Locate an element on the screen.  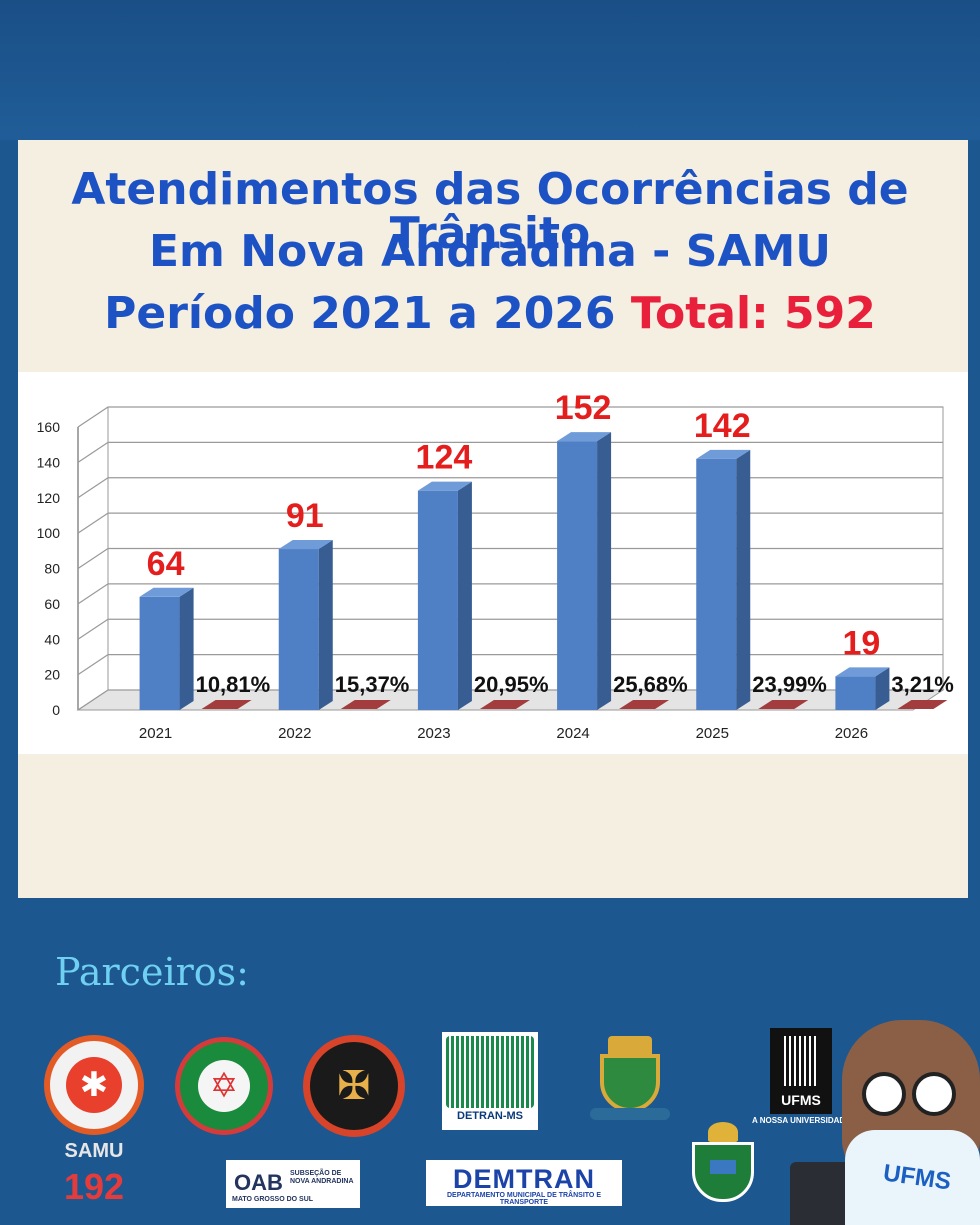
title-line-2: Em Nova Andradina - SAMU is located at coordinates (490, 251).